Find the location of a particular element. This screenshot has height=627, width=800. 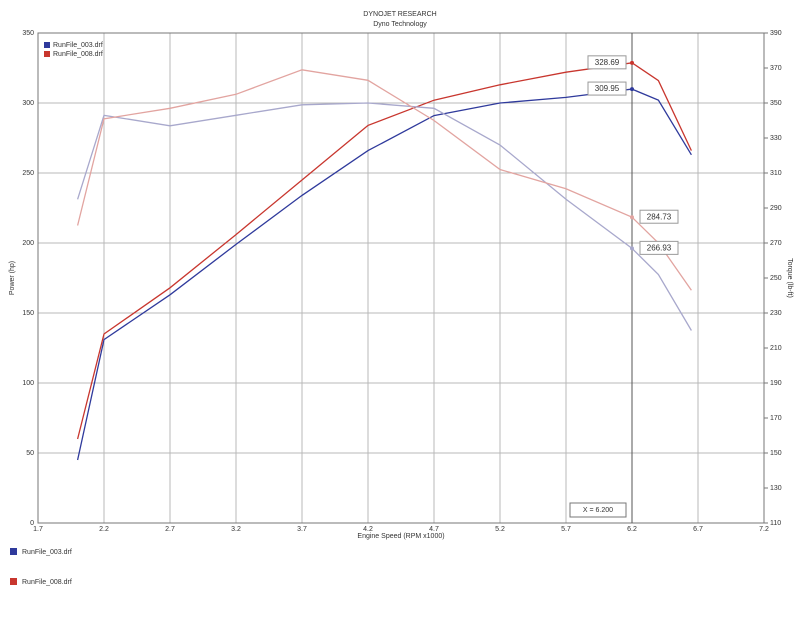

y2-tick-label: 170 is located at coordinates (776, 418).